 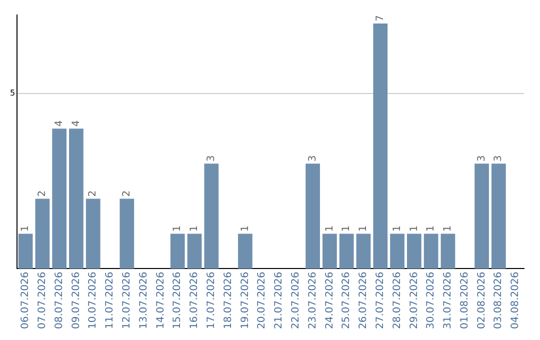 What do you see at coordinates (312, 301) in the screenshot?
I see `x-tick-label: 23.07.2026` at bounding box center [312, 301].